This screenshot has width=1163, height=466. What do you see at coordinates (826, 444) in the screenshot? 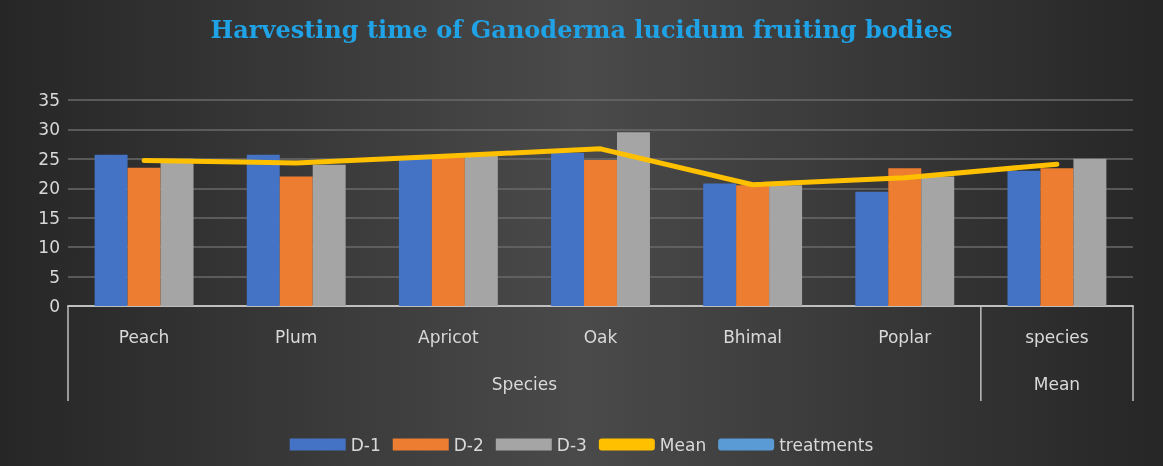
I see `legend-label: treatments` at bounding box center [826, 444].